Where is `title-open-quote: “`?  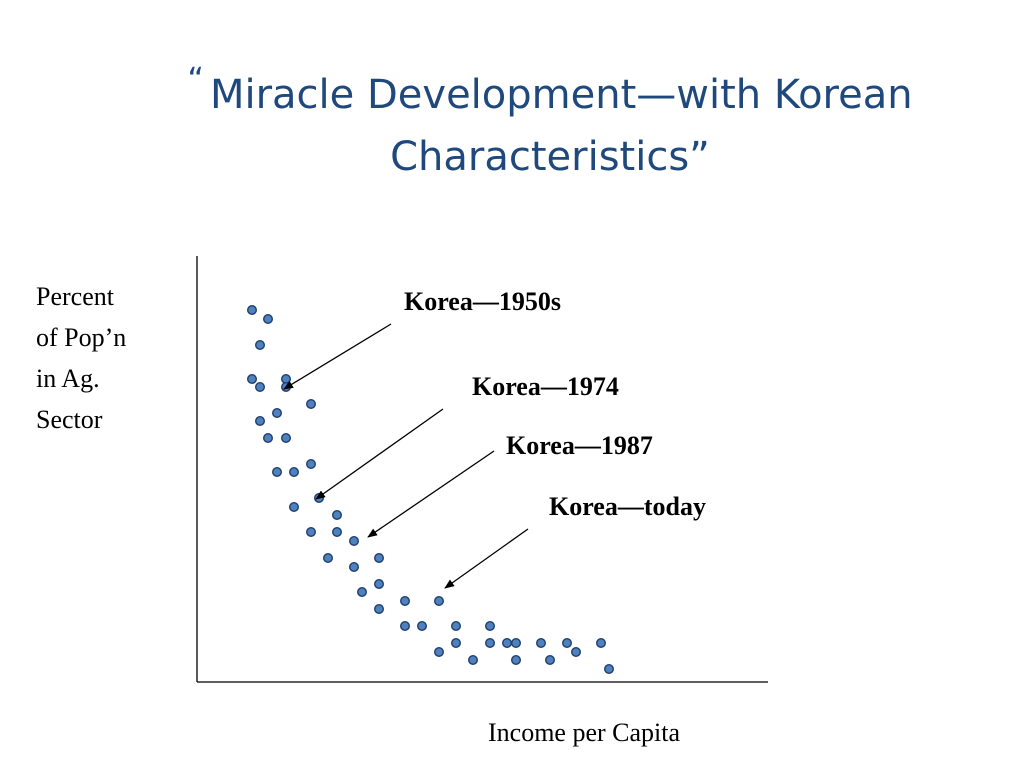 title-open-quote: “ is located at coordinates (195, 79).